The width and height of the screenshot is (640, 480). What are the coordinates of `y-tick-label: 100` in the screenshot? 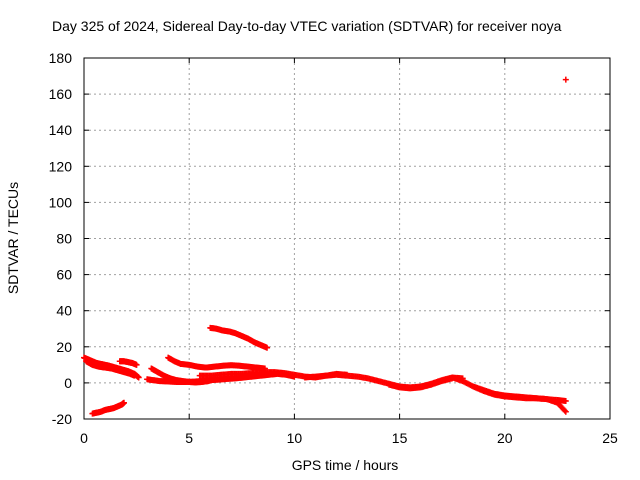 It's located at (61, 202).